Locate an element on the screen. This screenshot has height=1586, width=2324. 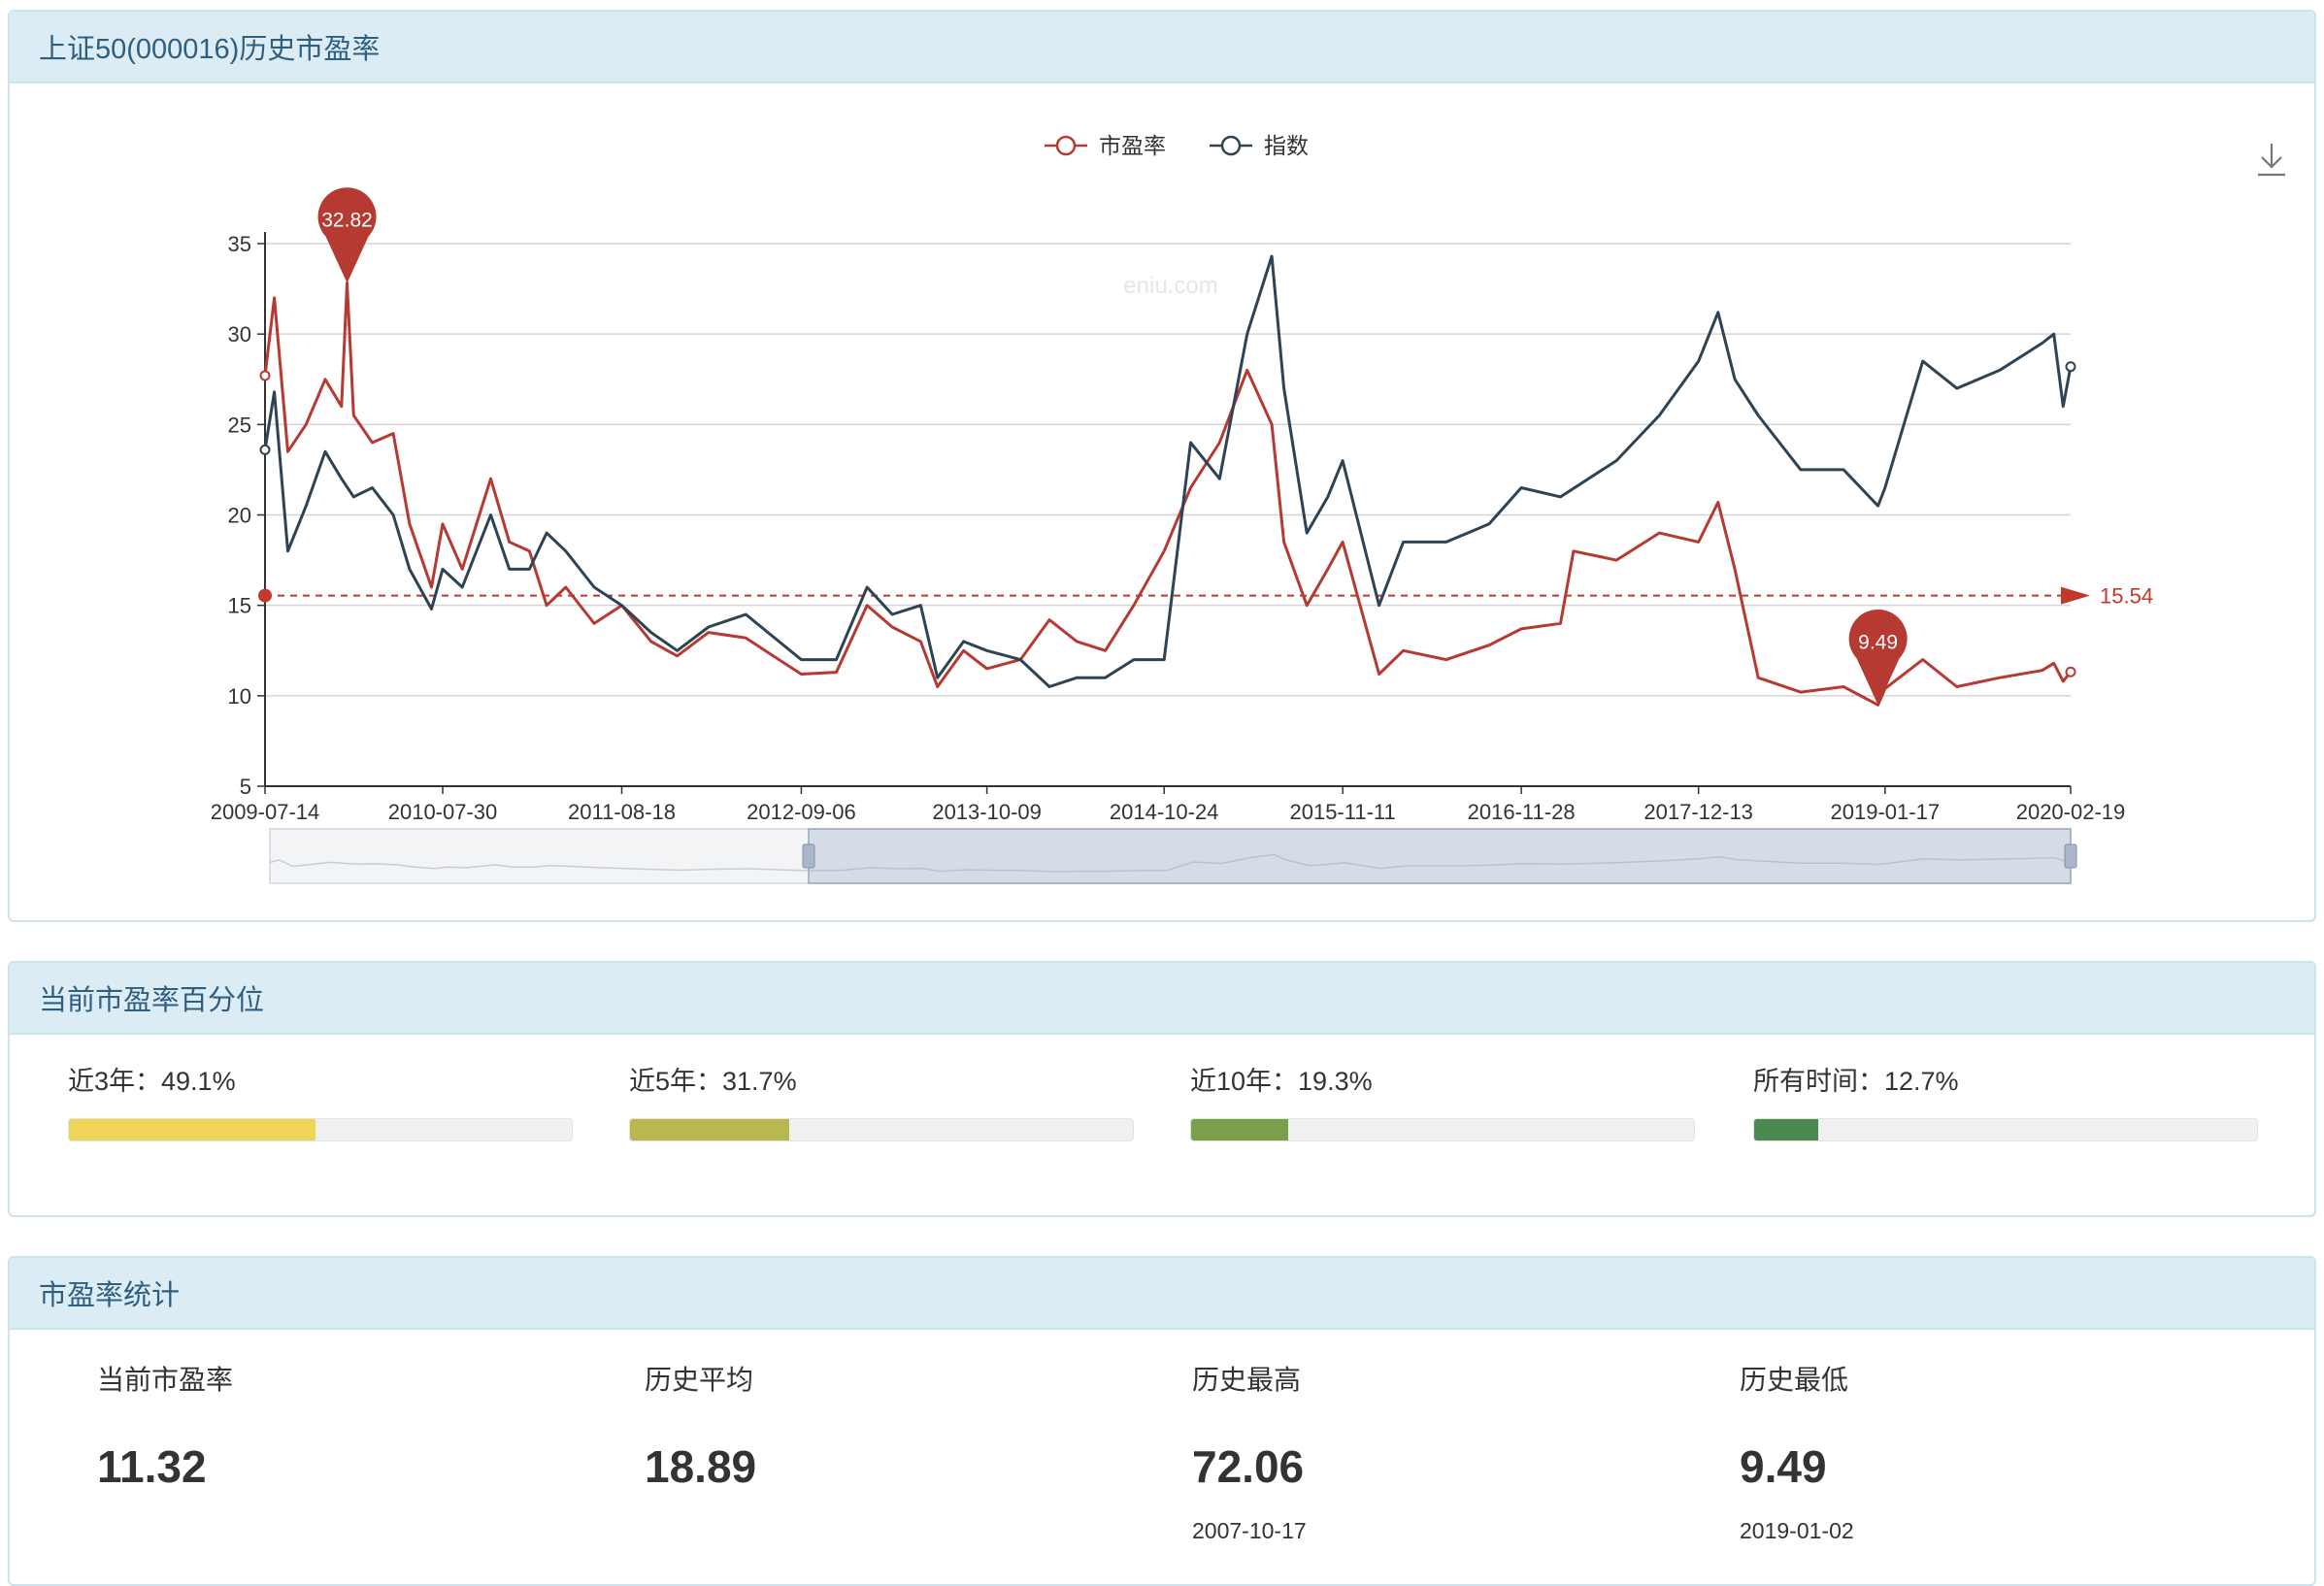
legend: 市盈率 指数 is located at coordinates (1177, 145).